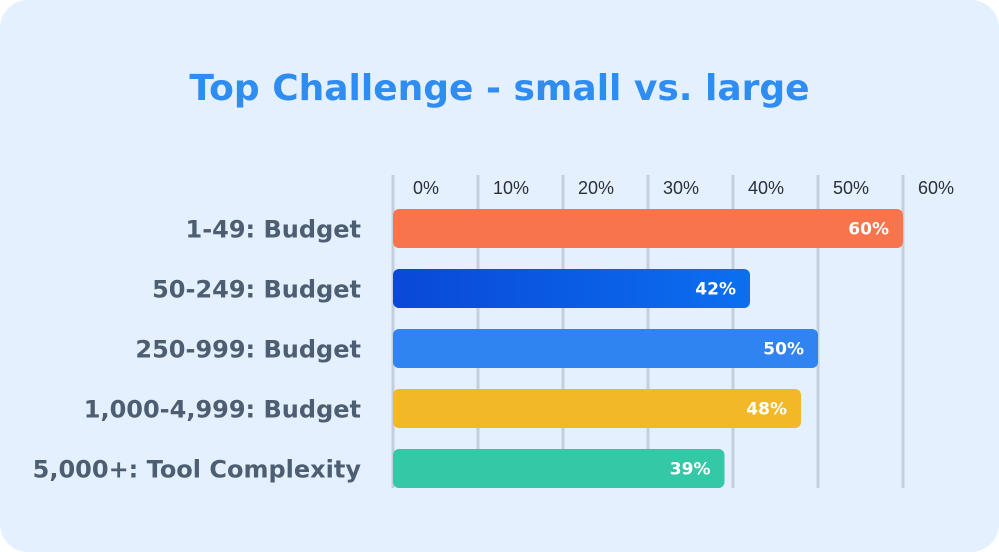  Describe the element at coordinates (596, 188) in the screenshot. I see `x-tick-label: 20%` at that location.